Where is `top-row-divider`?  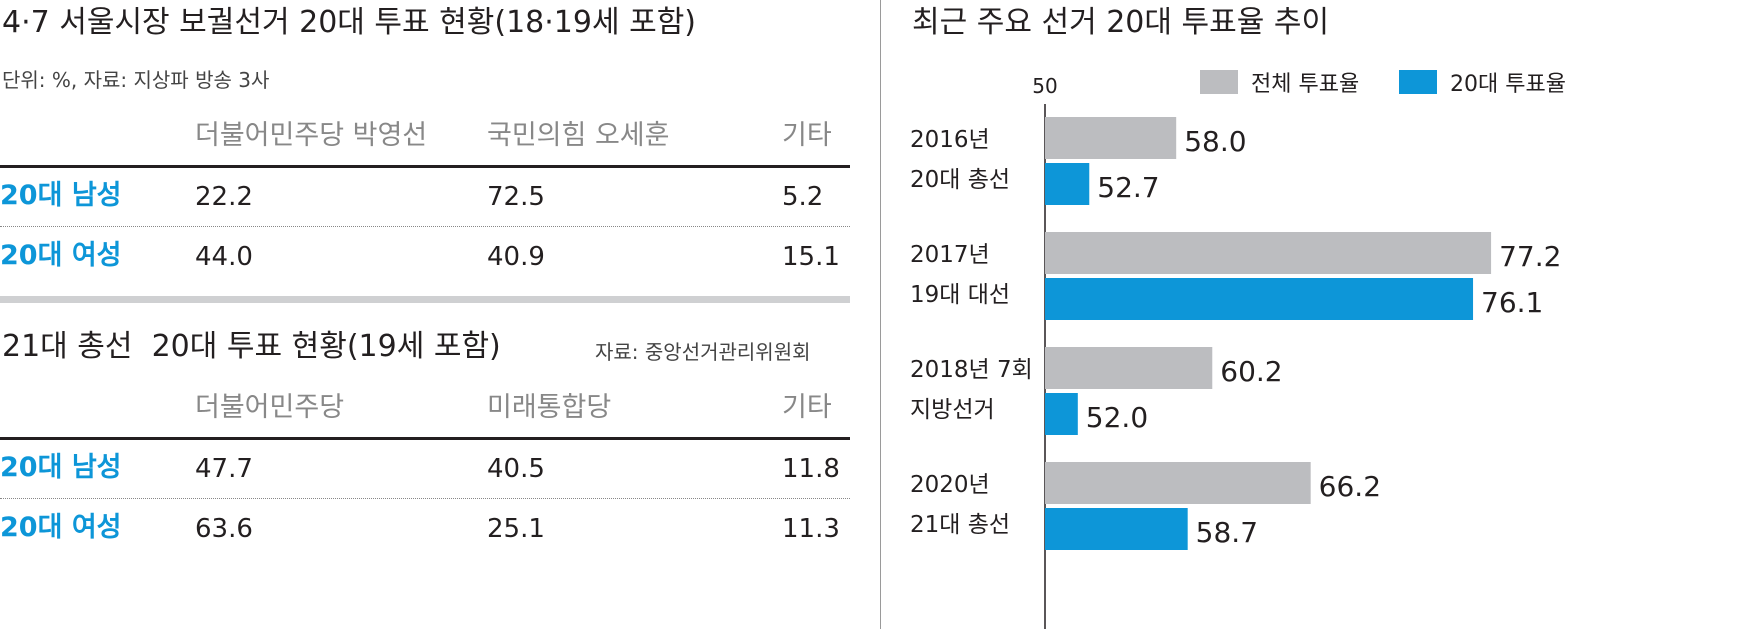 top-row-divider is located at coordinates (425, 226).